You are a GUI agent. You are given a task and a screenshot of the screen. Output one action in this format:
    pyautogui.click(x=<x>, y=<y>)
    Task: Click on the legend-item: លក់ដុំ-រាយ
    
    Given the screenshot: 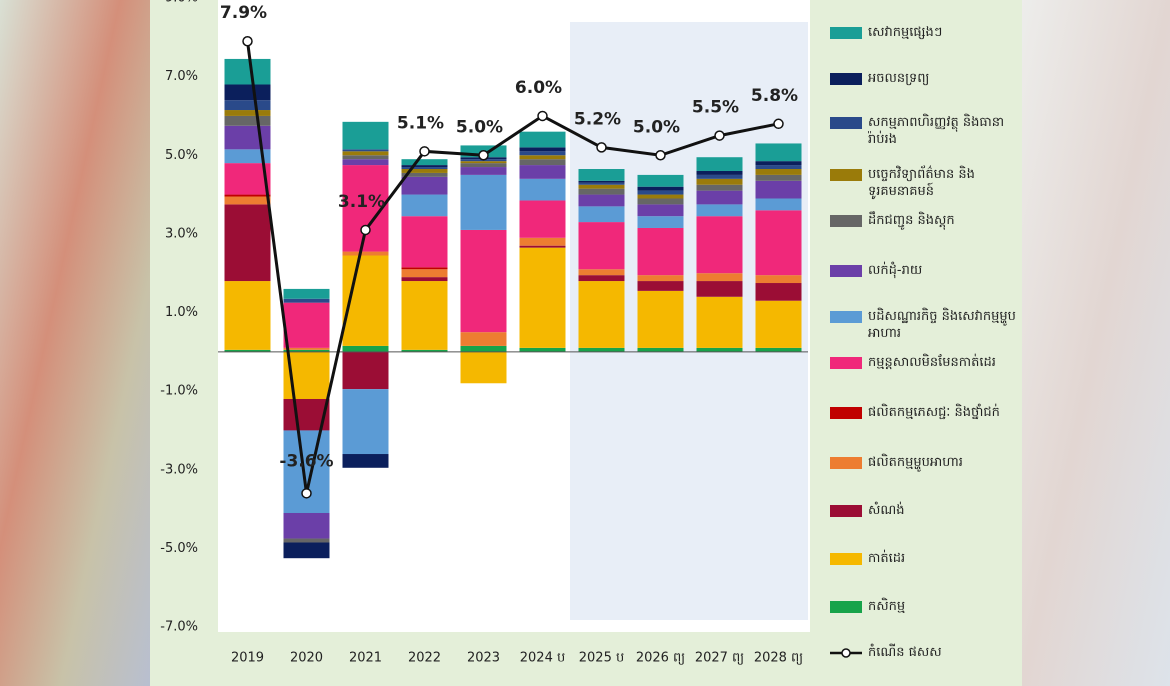 What is the action you would take?
    pyautogui.click(x=925, y=270)
    